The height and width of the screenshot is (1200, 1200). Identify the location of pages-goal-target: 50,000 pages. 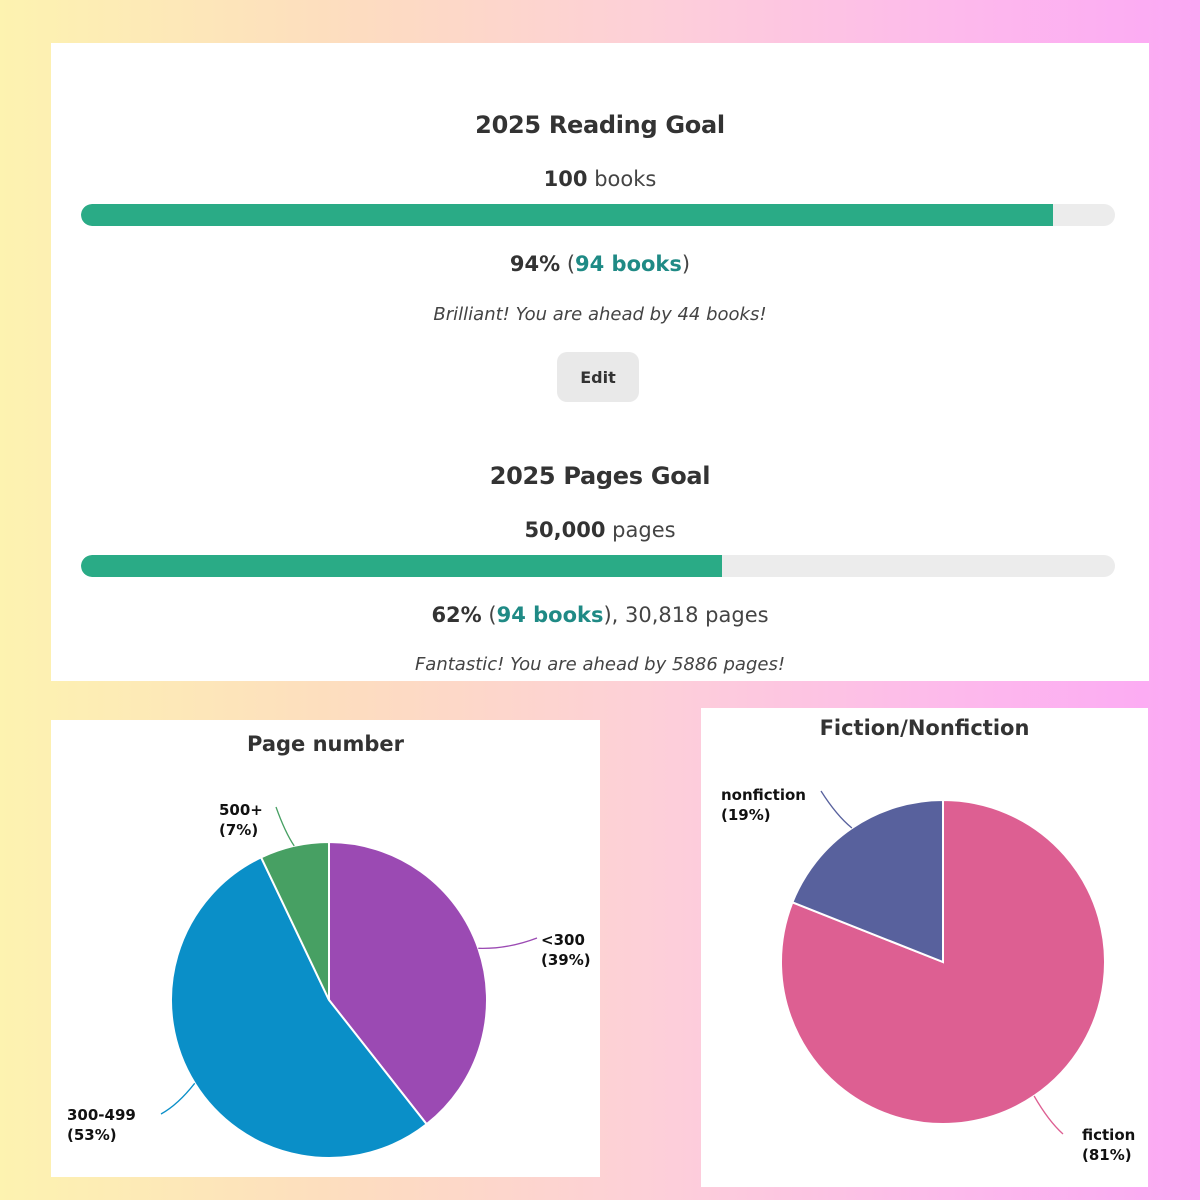
(600, 530).